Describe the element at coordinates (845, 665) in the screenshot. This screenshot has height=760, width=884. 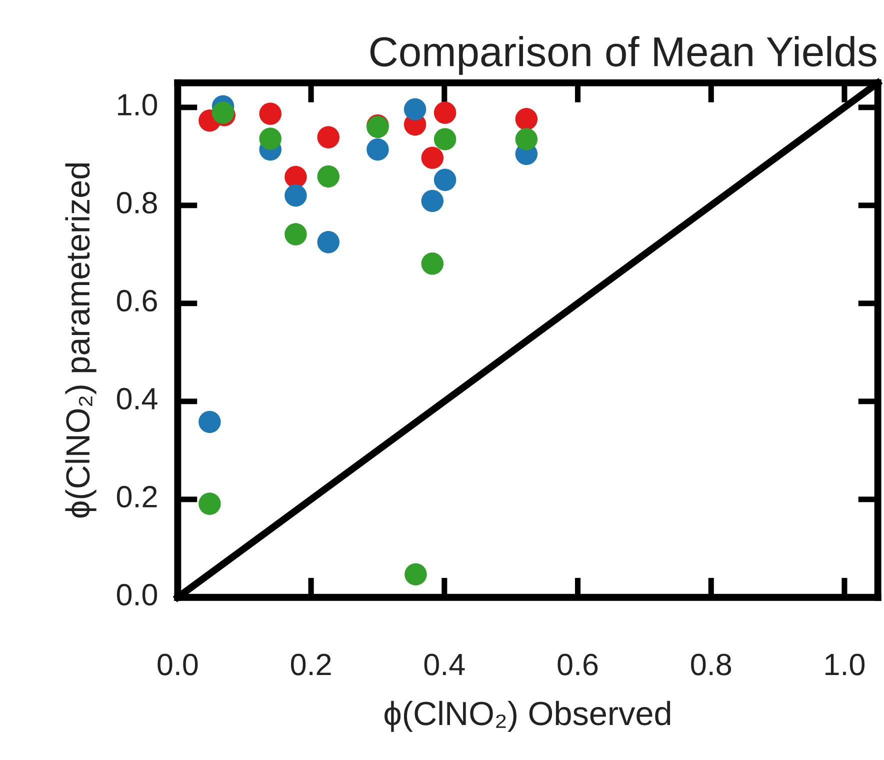
I see `x-tick-label: 1.0` at that location.